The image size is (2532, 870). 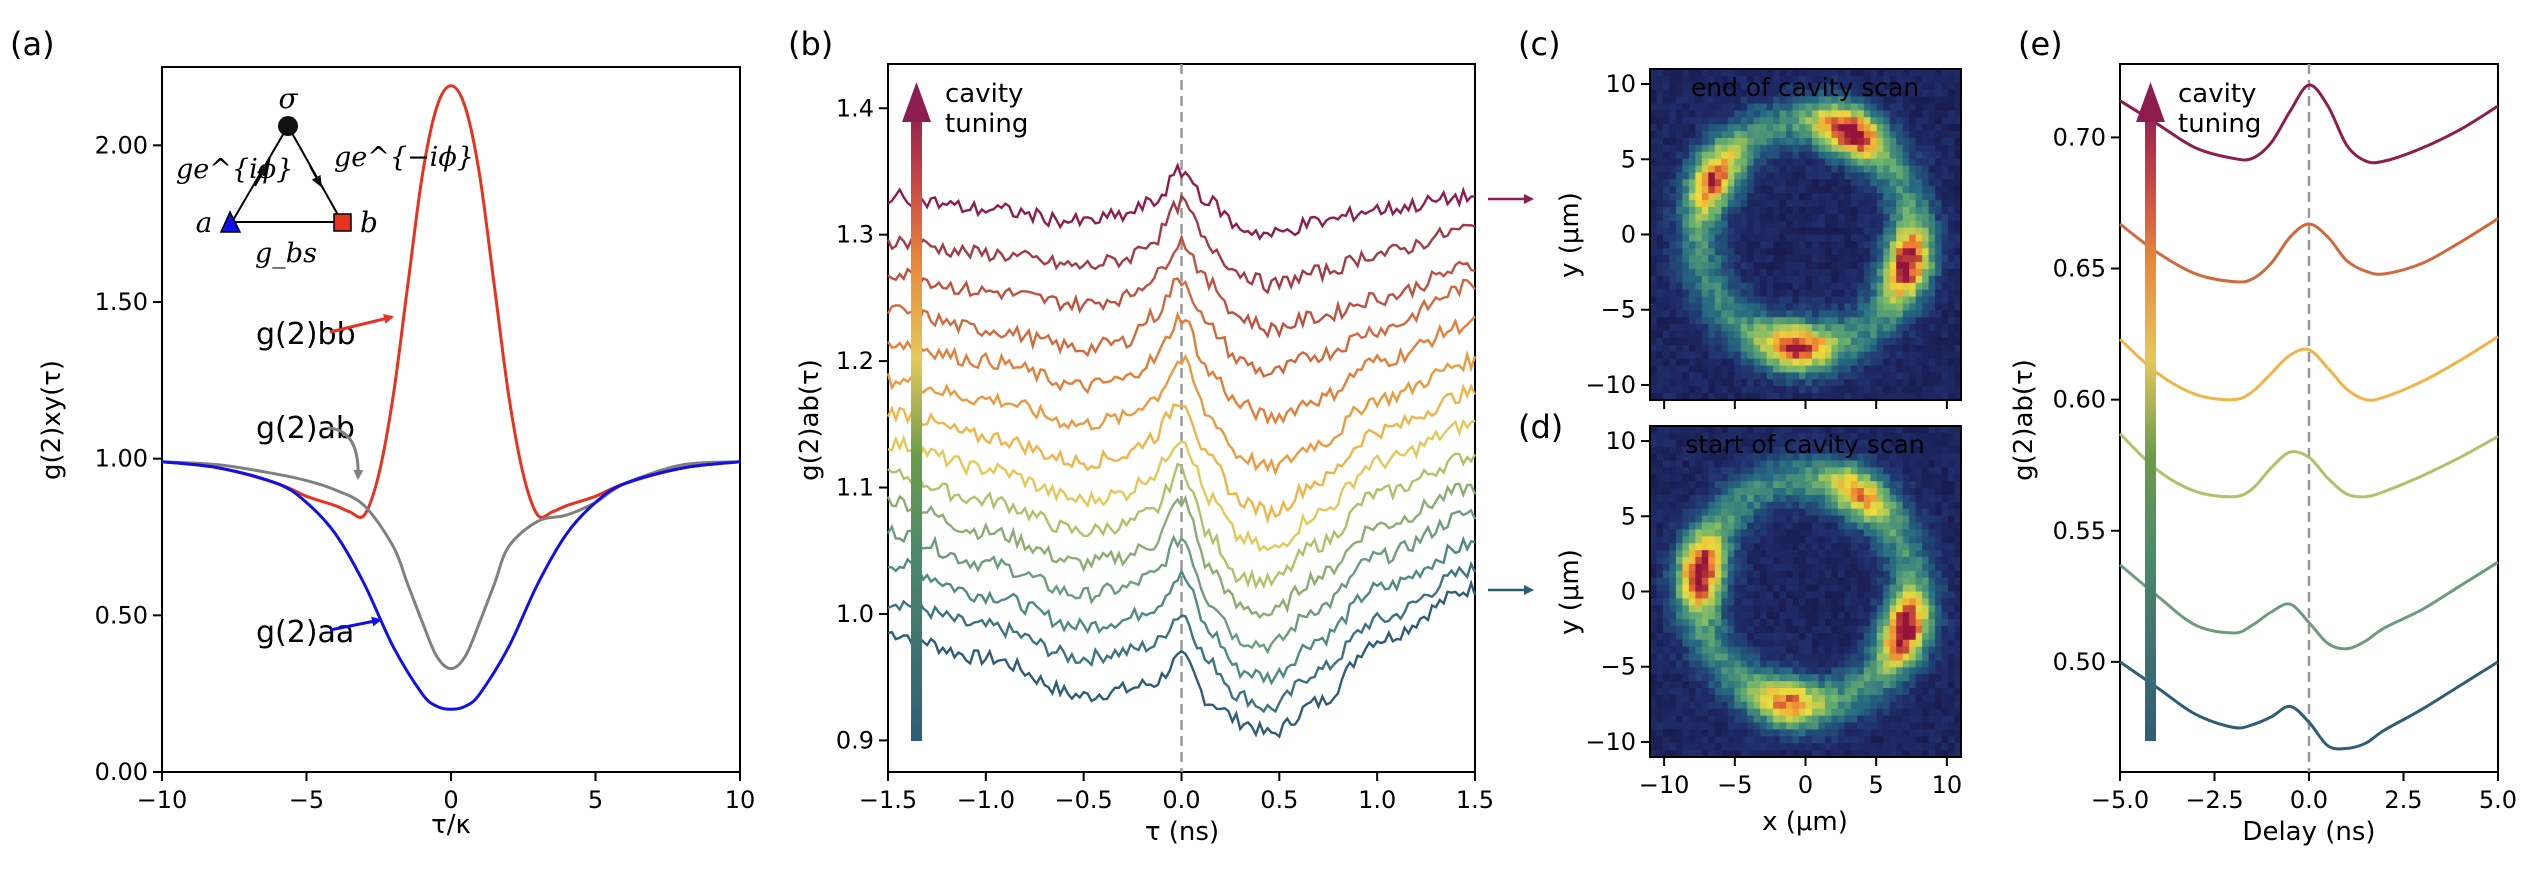 I want to click on heatmap-y-tick-label: 10, so click(x=1620, y=84).